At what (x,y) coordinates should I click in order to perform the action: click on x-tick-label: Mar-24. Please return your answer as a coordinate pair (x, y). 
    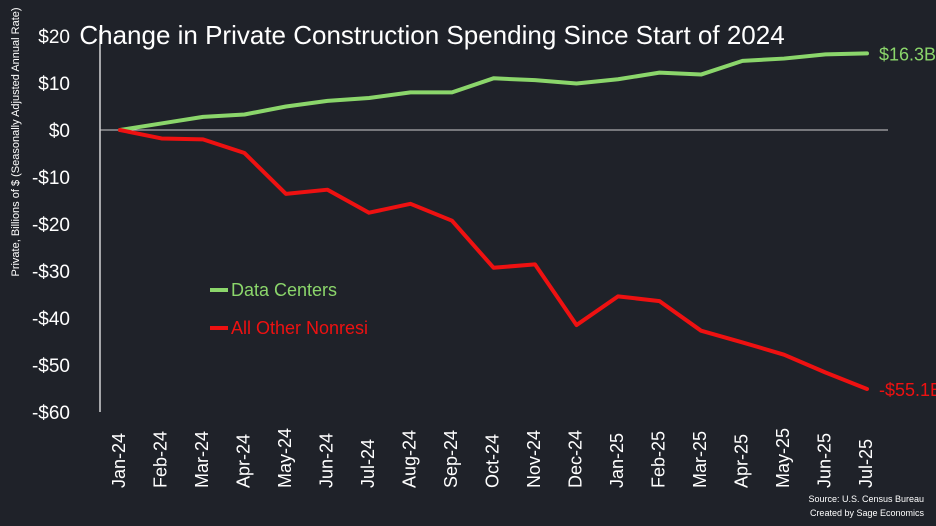
    Looking at the image, I should click on (202, 459).